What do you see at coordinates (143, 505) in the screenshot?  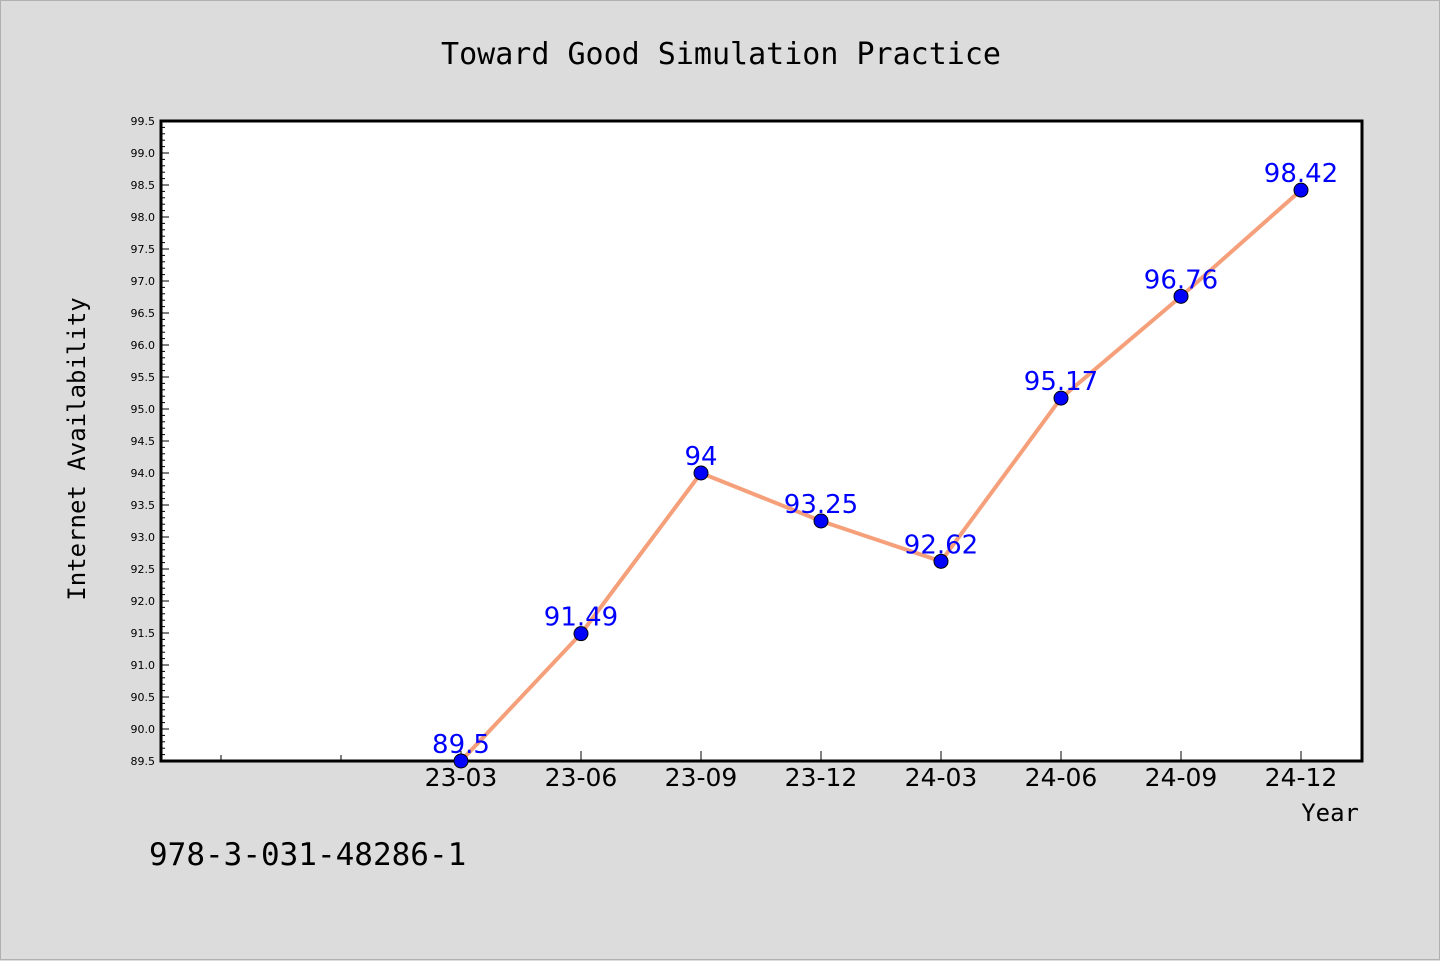 I see `y-tick-label: 93.5` at bounding box center [143, 505].